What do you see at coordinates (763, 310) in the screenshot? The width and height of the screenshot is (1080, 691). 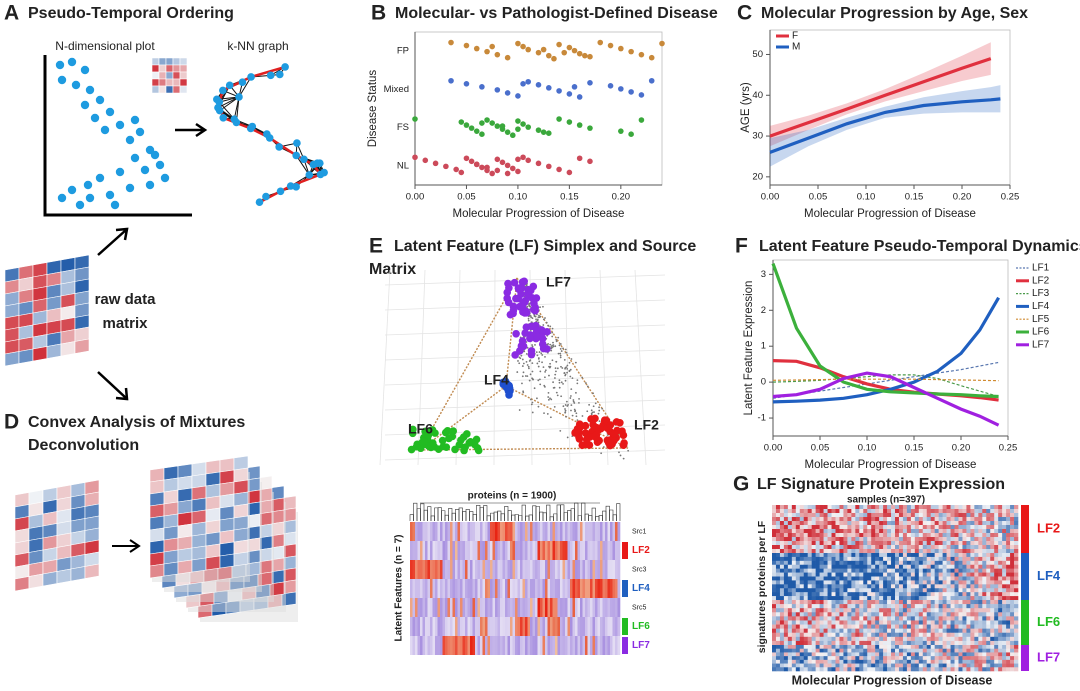 I see `y-tick-label: 2` at bounding box center [763, 310].